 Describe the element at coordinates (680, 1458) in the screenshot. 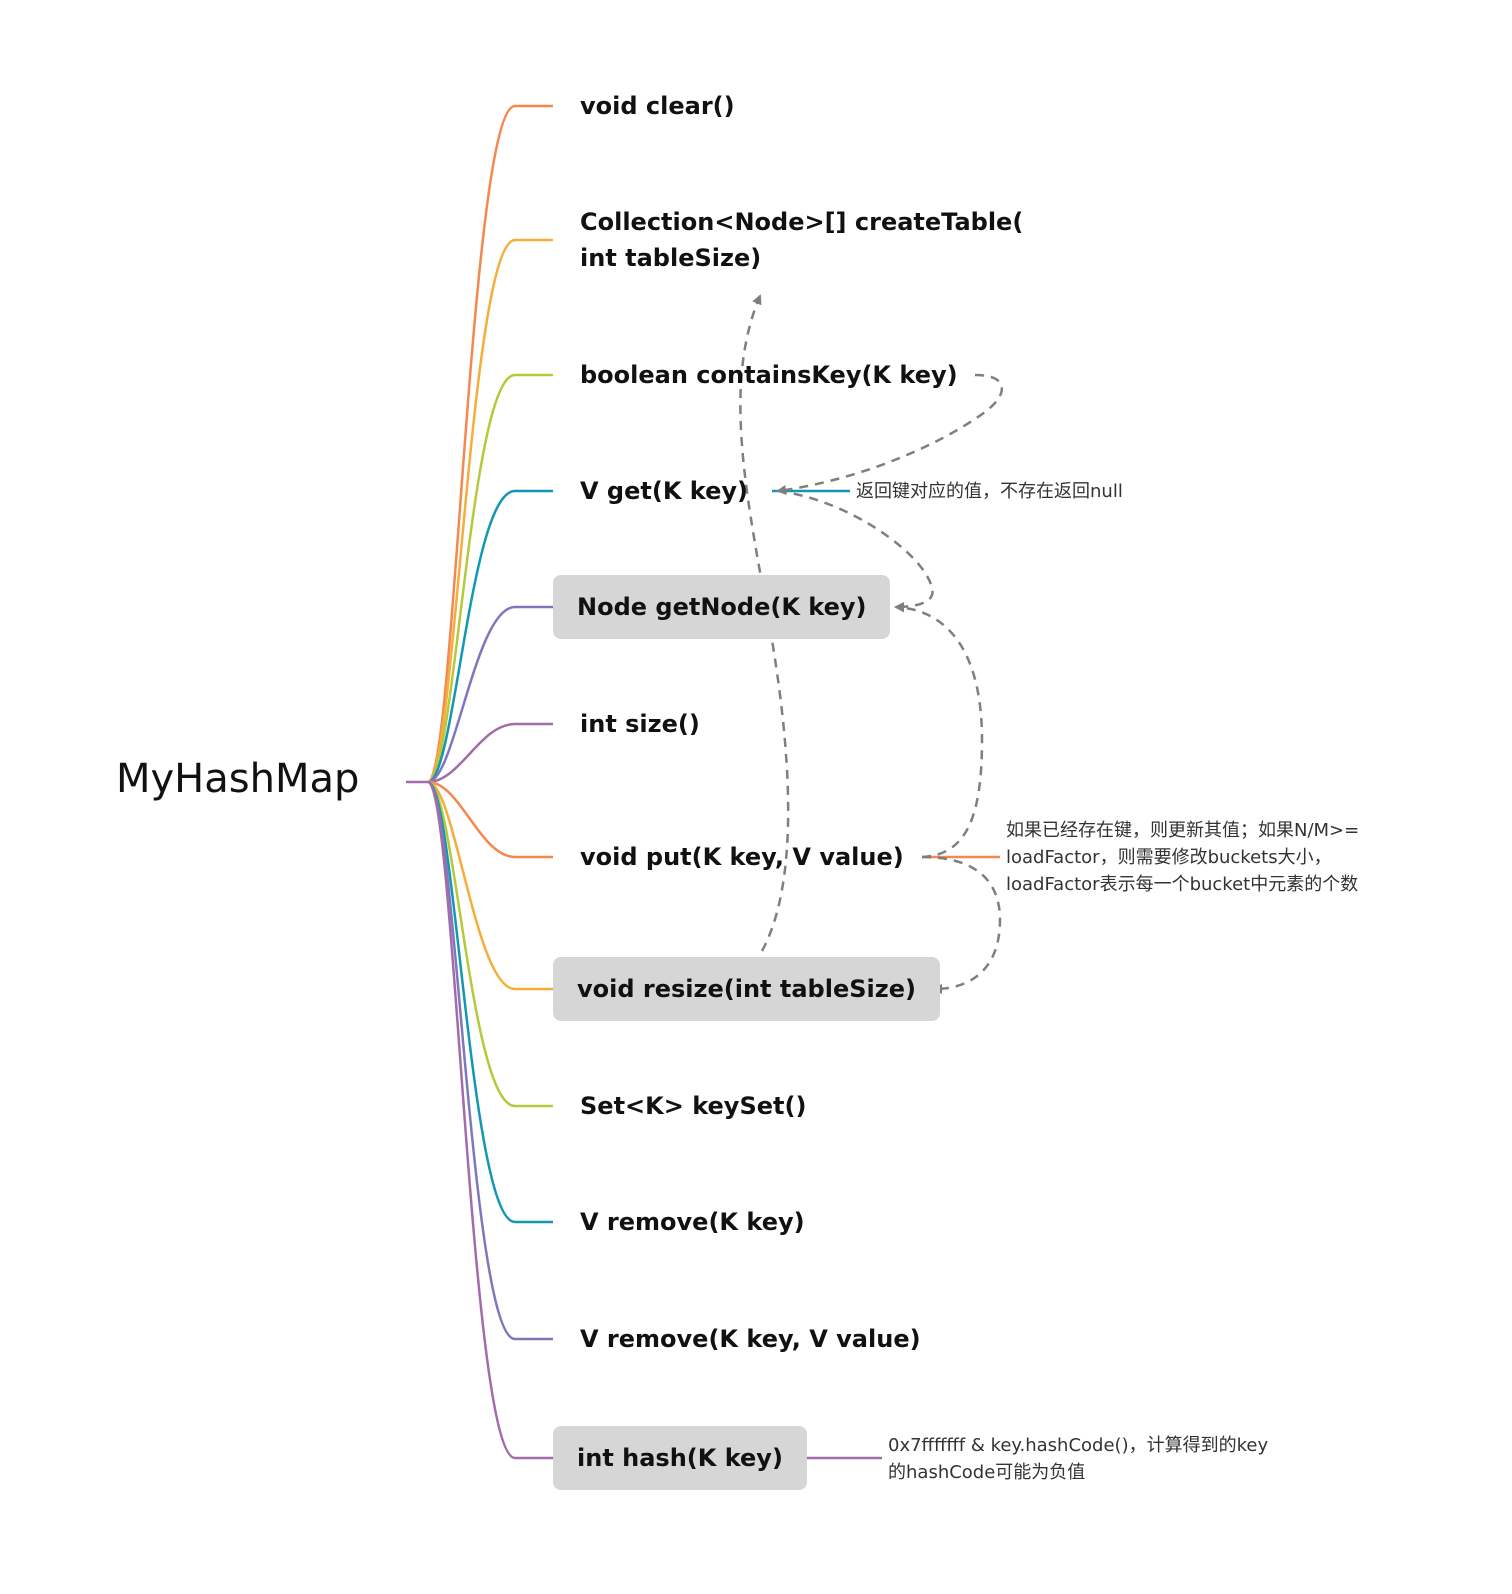

I see `method-node-hash: int hash(K key)` at that location.